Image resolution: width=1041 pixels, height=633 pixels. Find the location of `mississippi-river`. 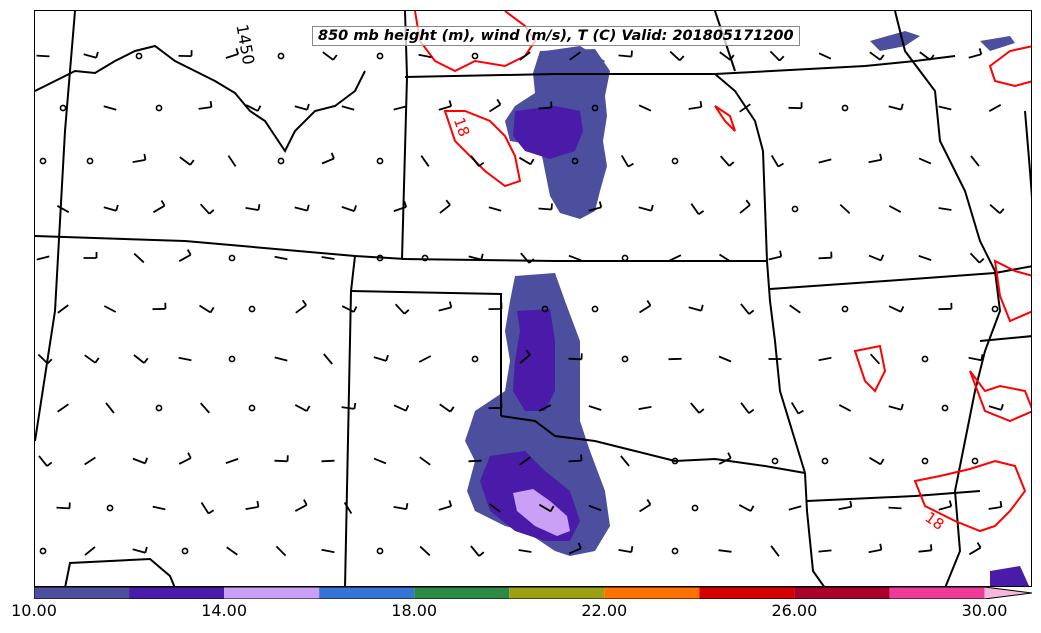

mississippi-river is located at coordinates (948, 298).